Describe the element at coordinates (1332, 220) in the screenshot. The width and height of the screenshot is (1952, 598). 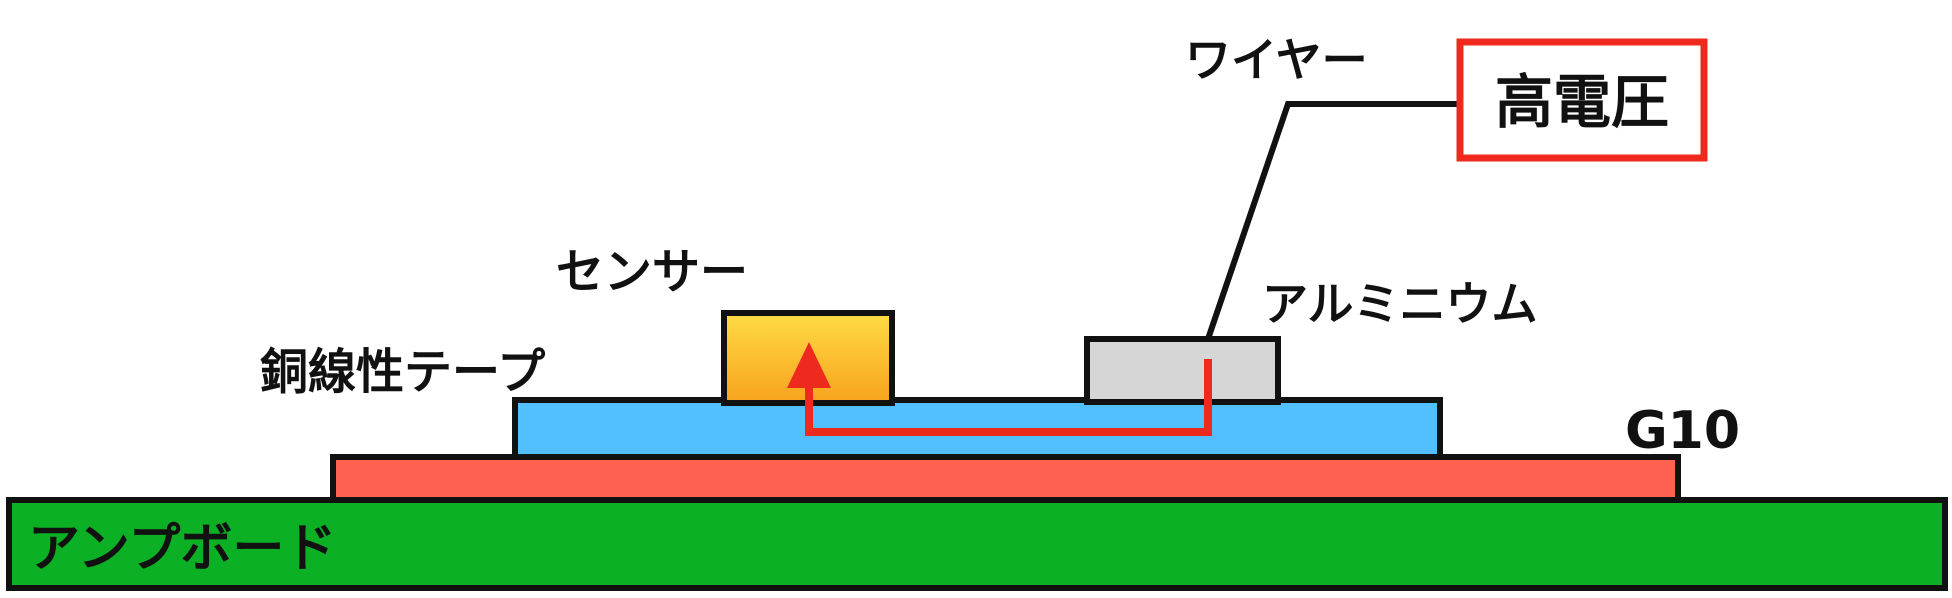
I see `wire` at that location.